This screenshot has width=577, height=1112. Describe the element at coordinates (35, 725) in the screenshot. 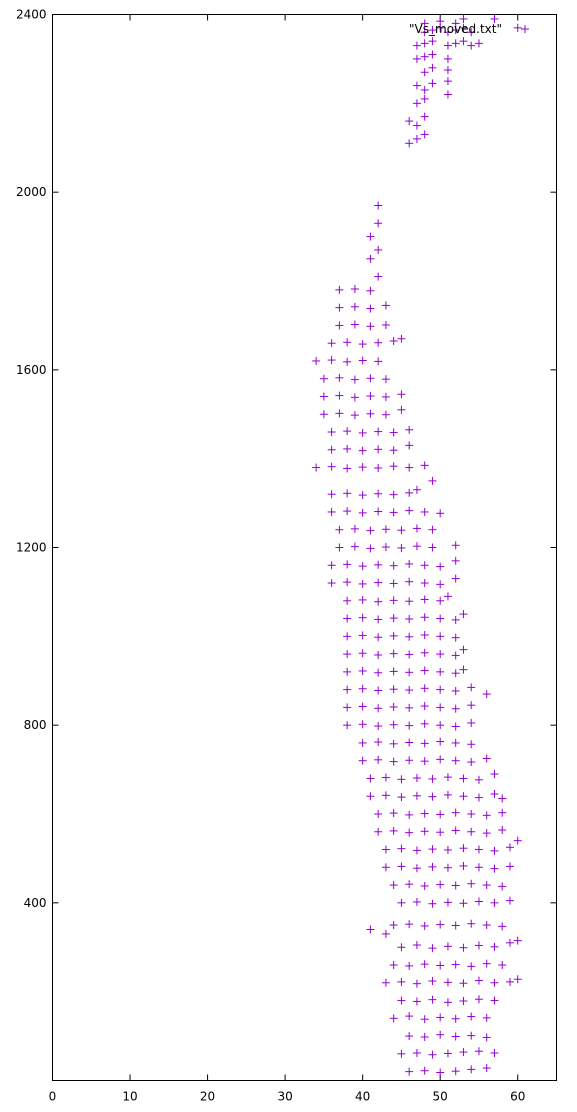

I see `y-tick-label: 800` at that location.